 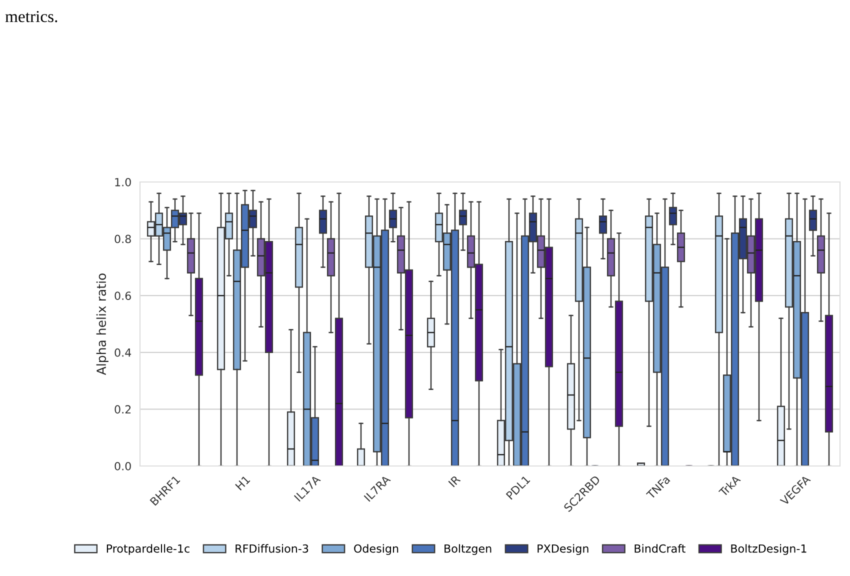 What do you see at coordinates (729, 486) in the screenshot?
I see `x-tick-label: TrkA` at bounding box center [729, 486].